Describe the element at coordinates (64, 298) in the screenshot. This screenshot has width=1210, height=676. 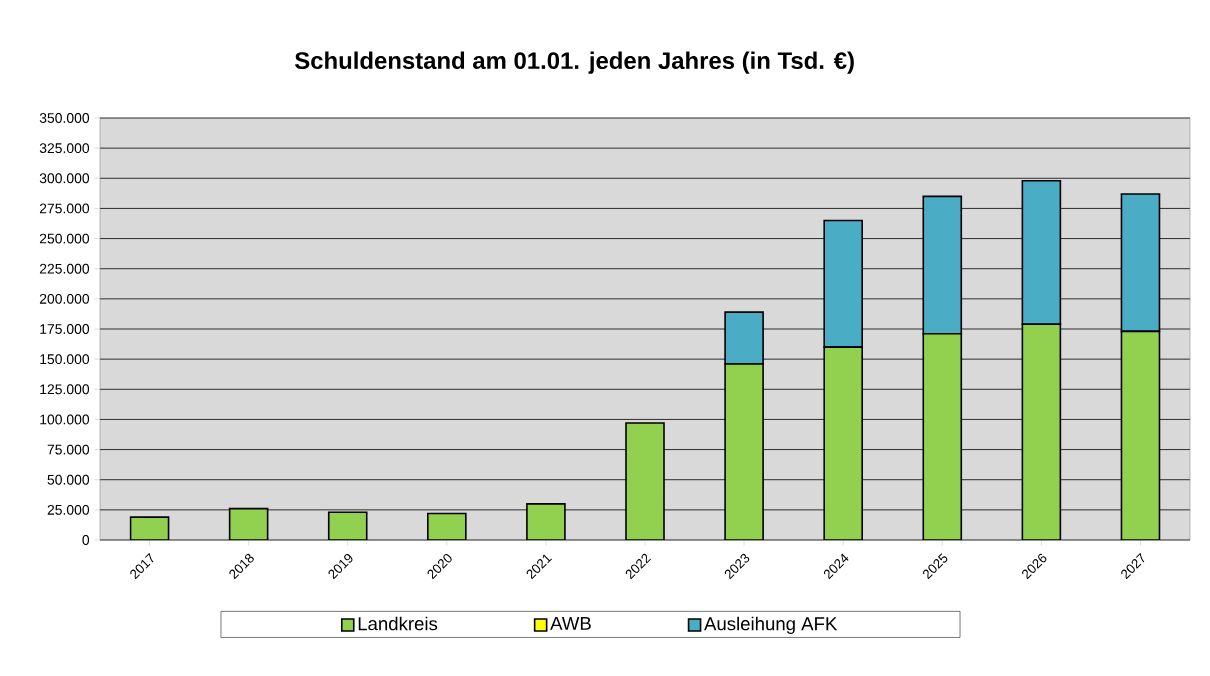
I see `y-tick-label: 200.000` at that location.